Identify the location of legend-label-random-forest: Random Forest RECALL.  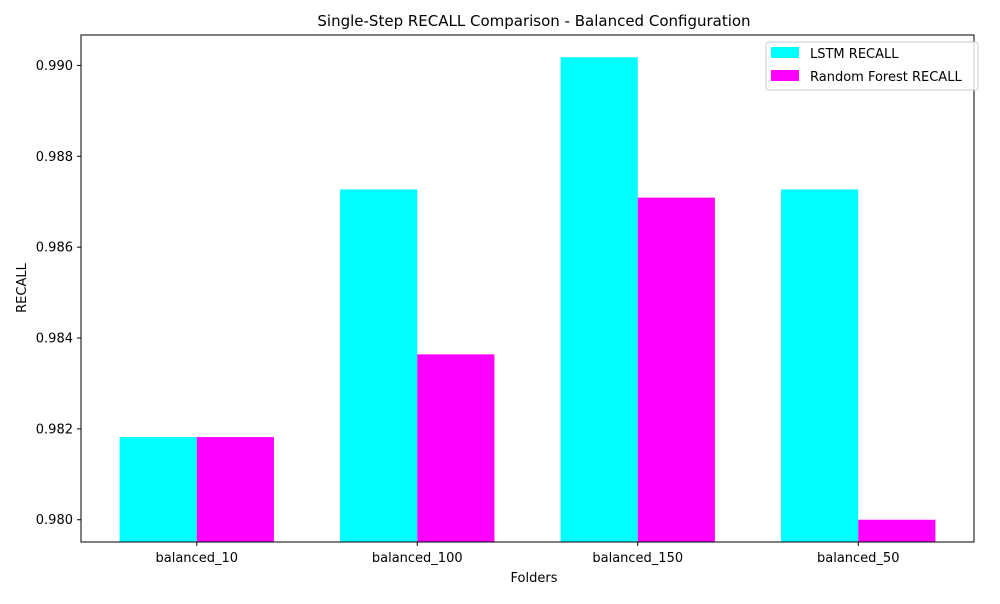
(886, 77).